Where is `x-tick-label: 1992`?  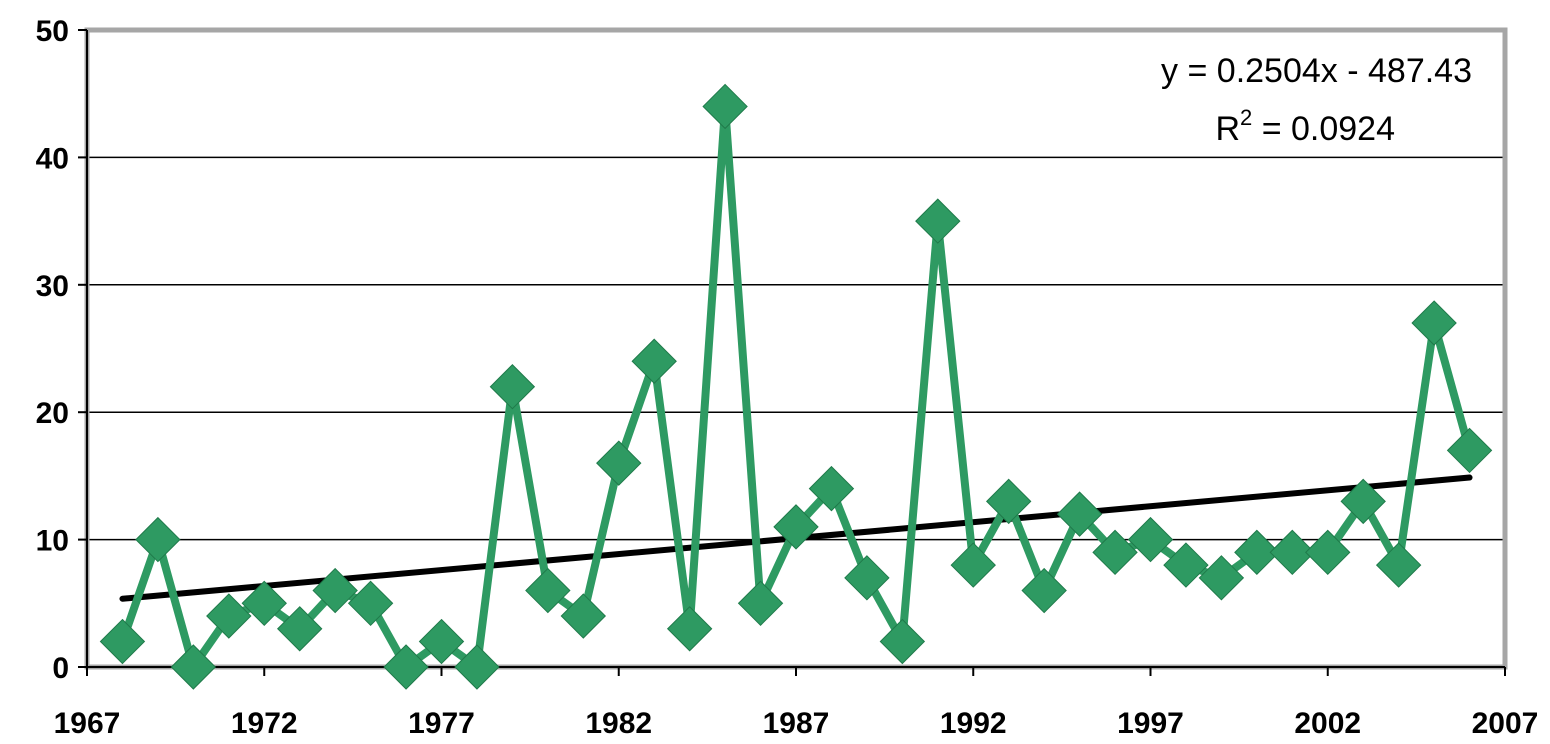 x-tick-label: 1992 is located at coordinates (973, 723).